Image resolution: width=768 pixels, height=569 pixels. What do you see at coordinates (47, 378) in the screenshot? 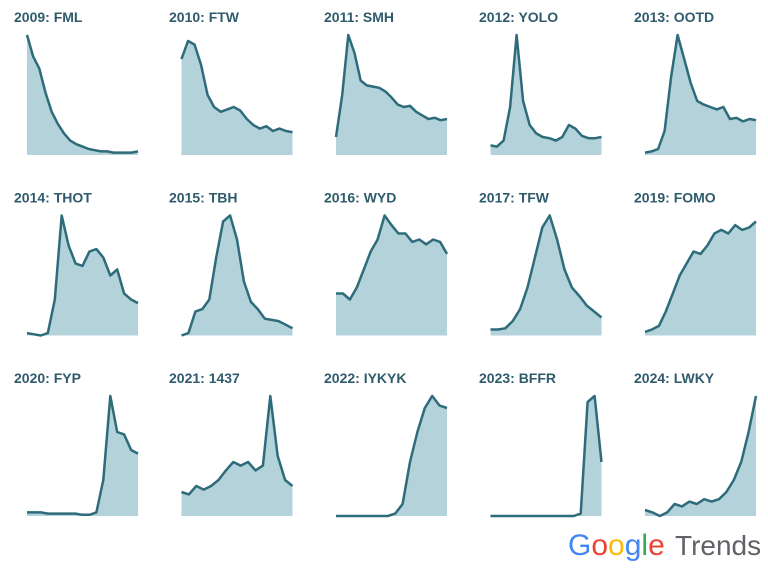
I see `panel-title: 2020: FYP` at bounding box center [47, 378].